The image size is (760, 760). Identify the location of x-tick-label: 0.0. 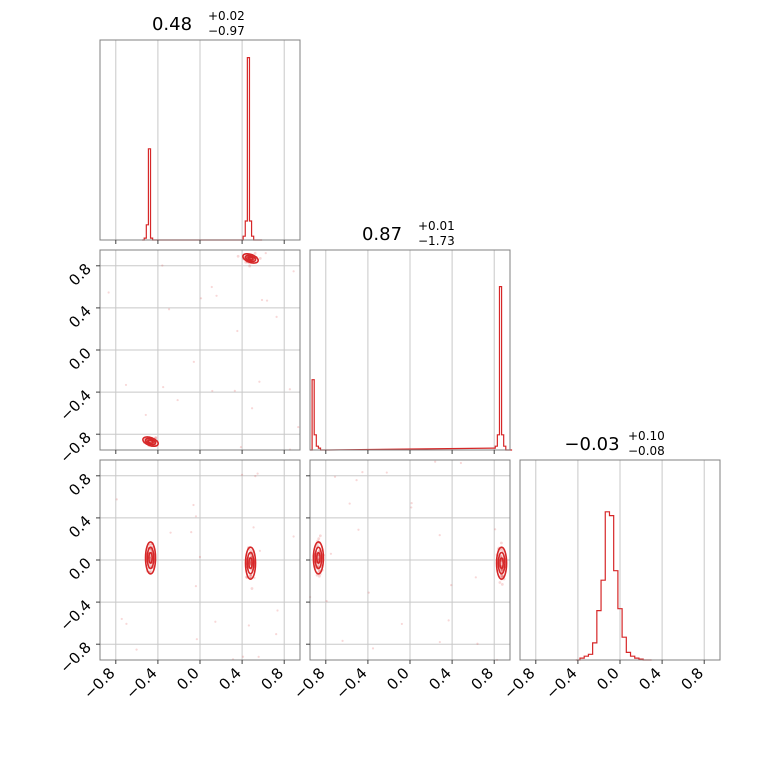
(188, 679).